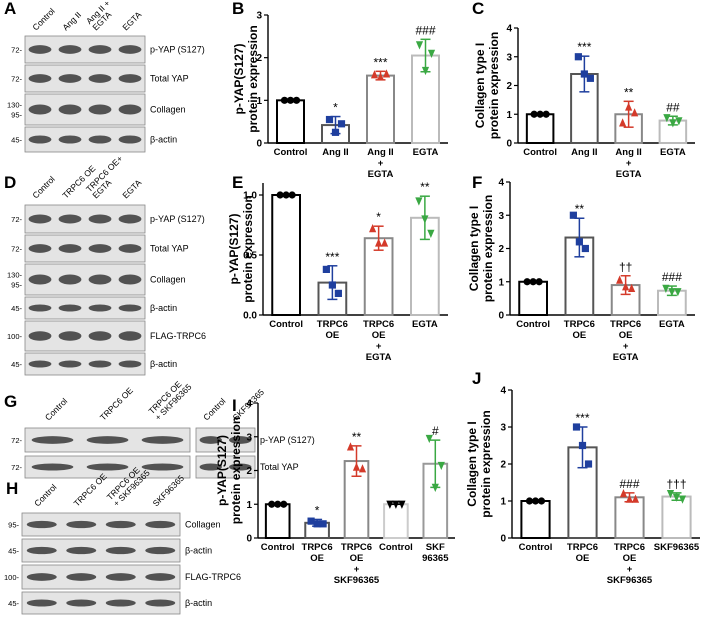 Image resolution: width=713 pixels, height=629 pixels. What do you see at coordinates (259, 16) in the screenshot?
I see `y-tick-label: 3` at bounding box center [259, 16].